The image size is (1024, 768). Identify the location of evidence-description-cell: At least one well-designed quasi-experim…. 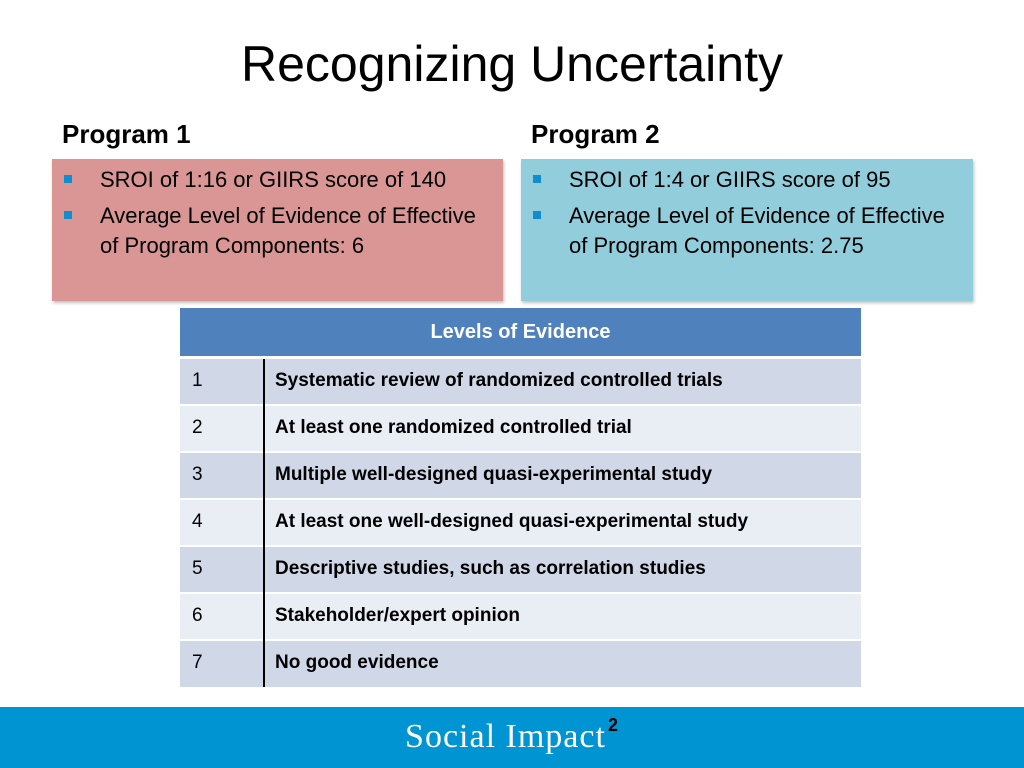
(562, 521).